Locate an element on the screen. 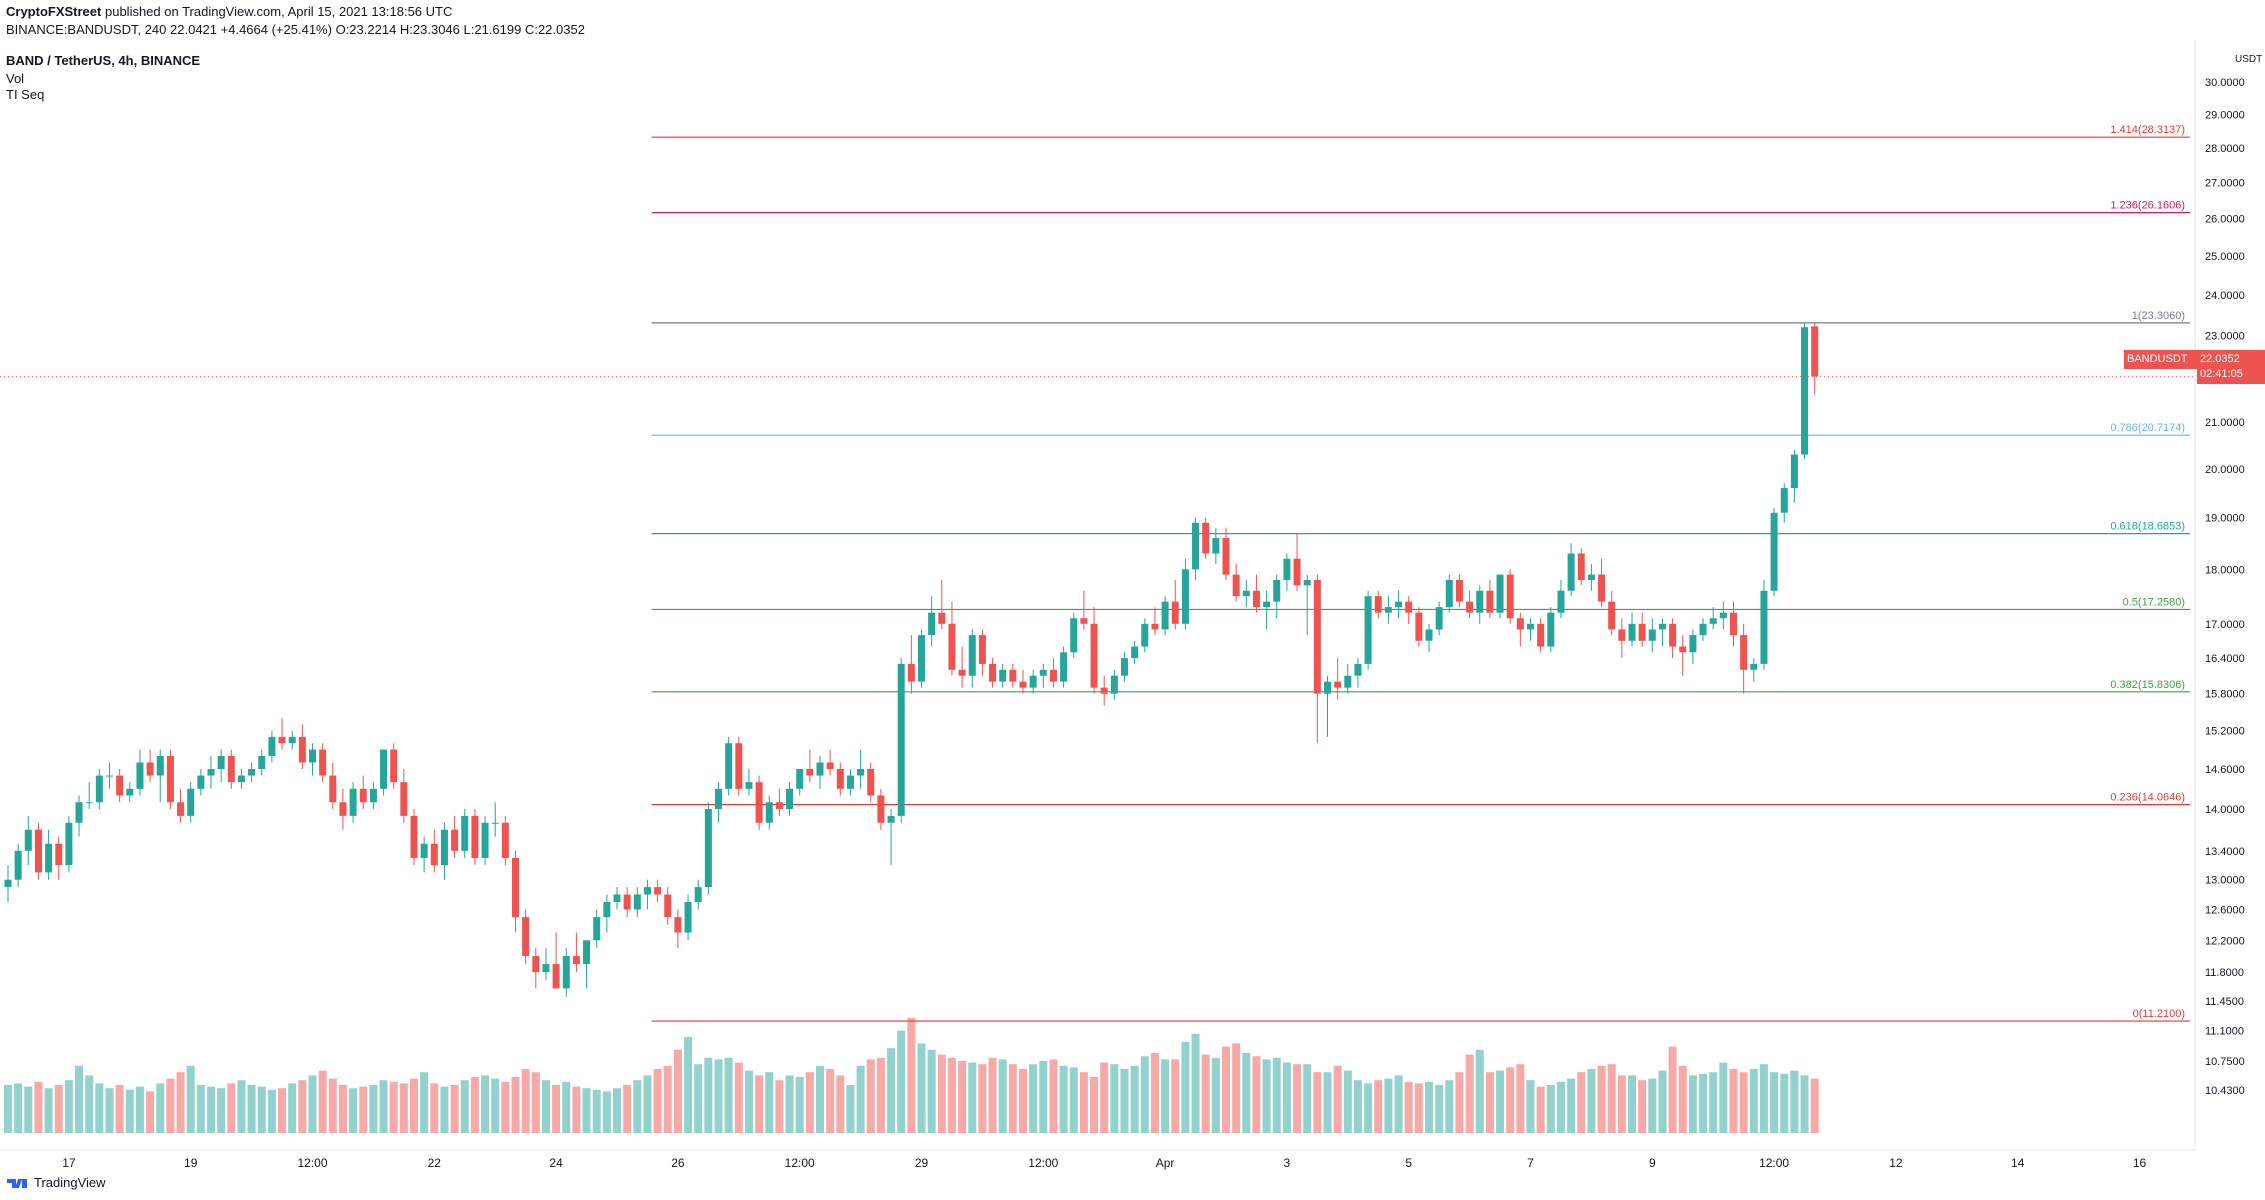 The height and width of the screenshot is (1200, 2265). price-tick-label: 13.0000 is located at coordinates (2225, 881).